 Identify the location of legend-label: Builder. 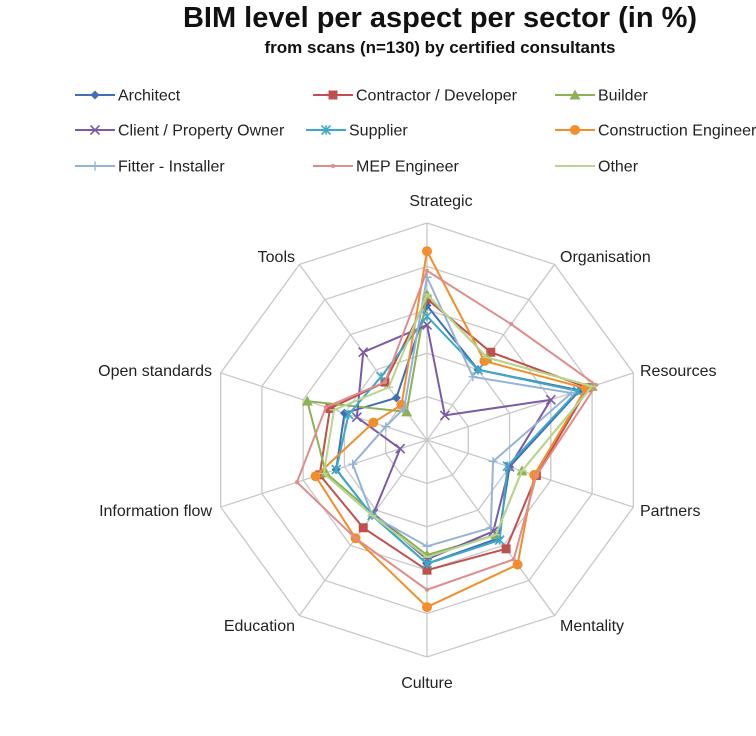
(623, 96).